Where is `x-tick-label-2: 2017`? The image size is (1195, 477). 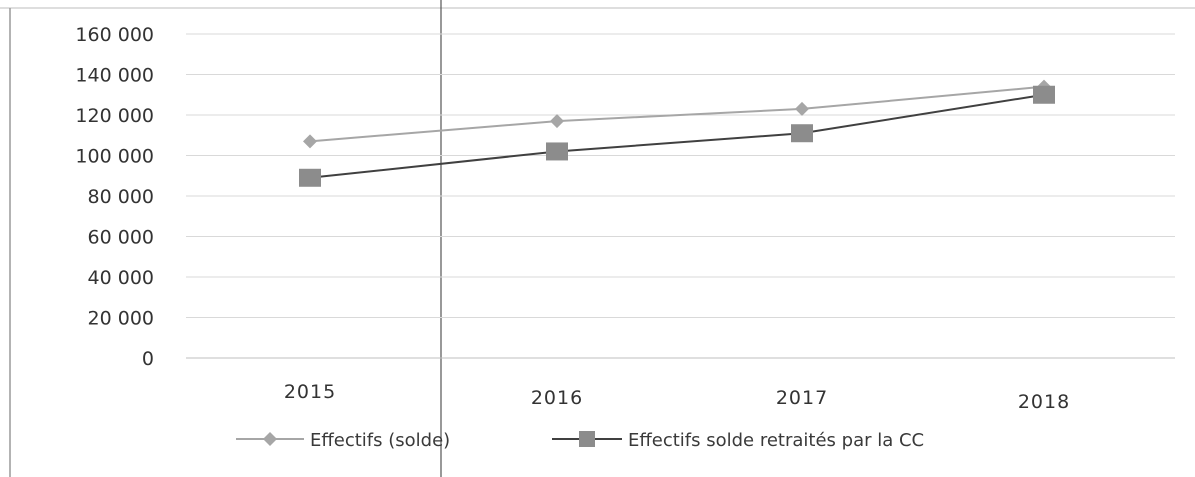 x-tick-label-2: 2017 is located at coordinates (802, 398).